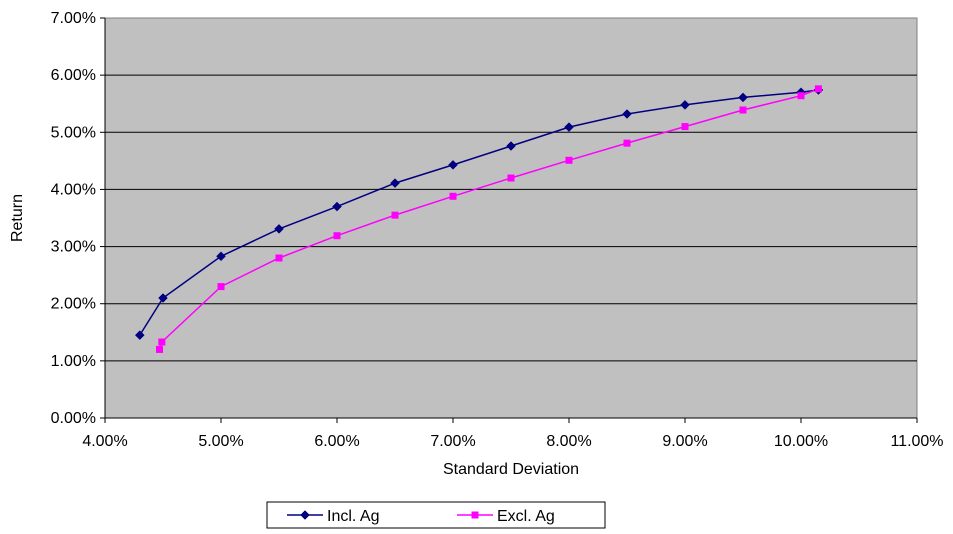 This screenshot has height=534, width=953. What do you see at coordinates (73, 304) in the screenshot?
I see `y-tick-label: 2.00%` at bounding box center [73, 304].